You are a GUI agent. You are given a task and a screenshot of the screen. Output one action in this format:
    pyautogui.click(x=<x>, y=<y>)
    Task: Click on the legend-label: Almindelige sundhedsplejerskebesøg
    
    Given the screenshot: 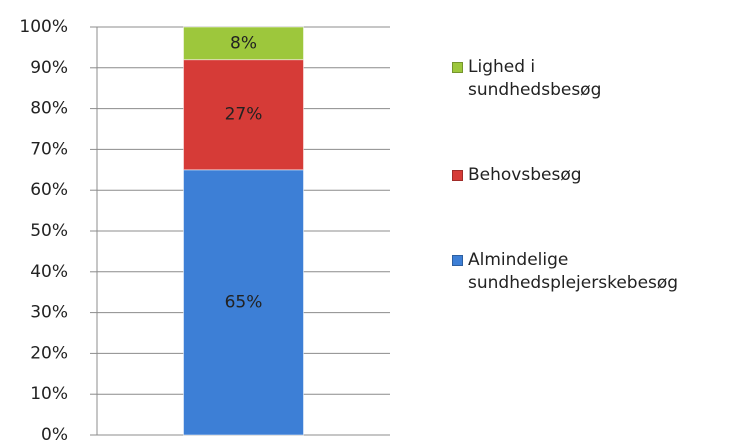 What is the action you would take?
    pyautogui.click(x=573, y=271)
    